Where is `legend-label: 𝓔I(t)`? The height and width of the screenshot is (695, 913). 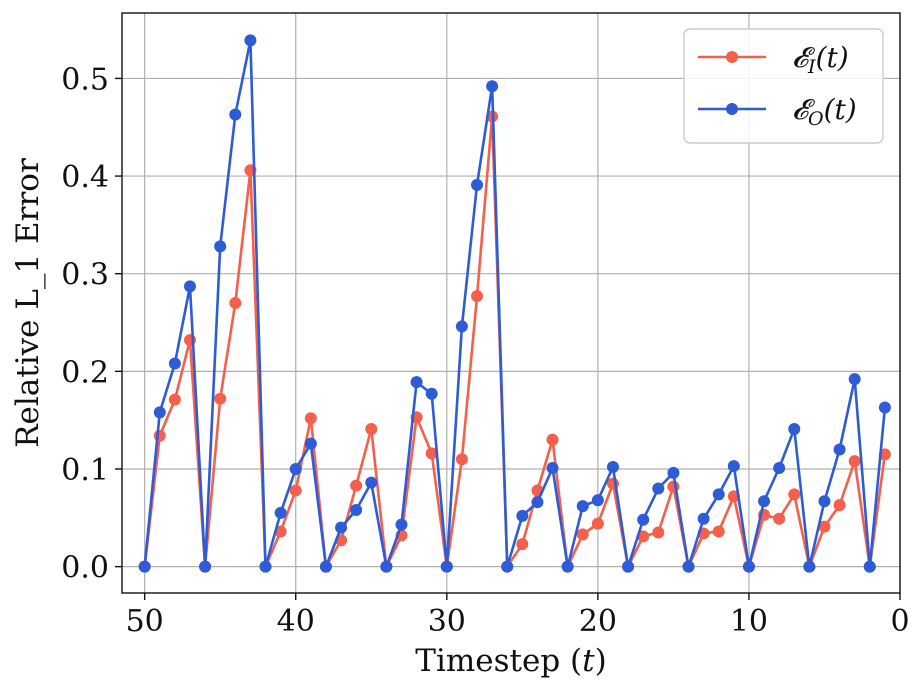 legend-label: 𝓔I(t) is located at coordinates (820, 59).